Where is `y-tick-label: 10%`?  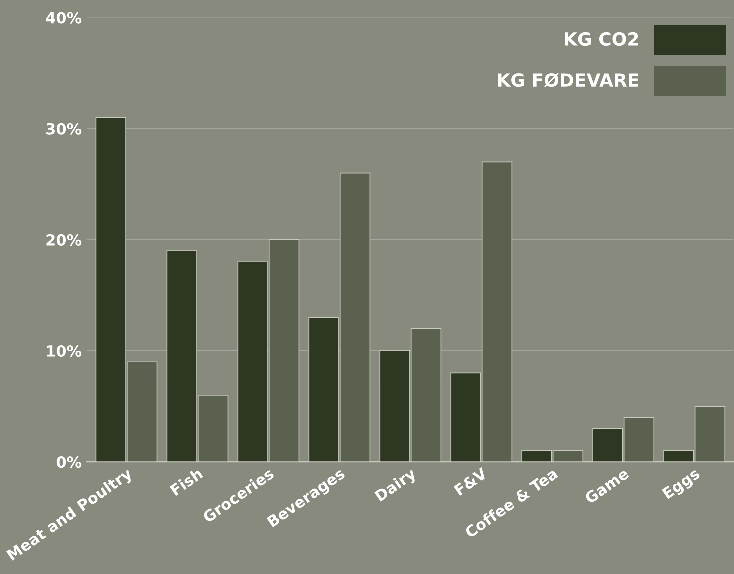
y-tick-label: 10% is located at coordinates (64, 351).